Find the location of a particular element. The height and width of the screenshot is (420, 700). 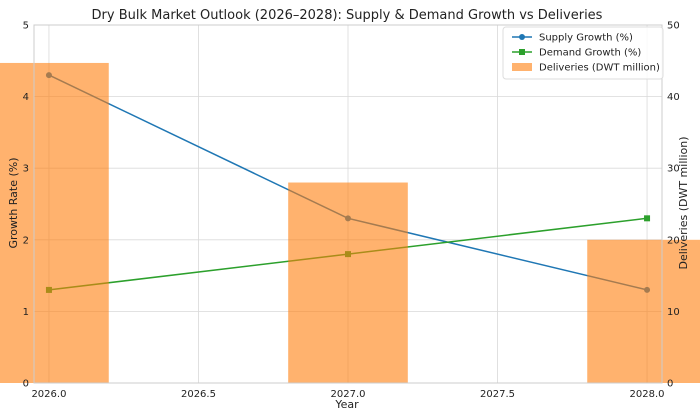

legend-box is located at coordinates (583, 53).